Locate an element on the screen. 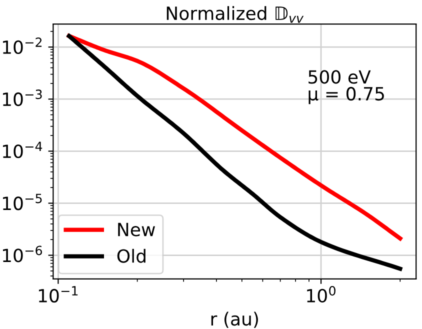 The width and height of the screenshot is (422, 329). legend-label: Old is located at coordinates (131, 255).